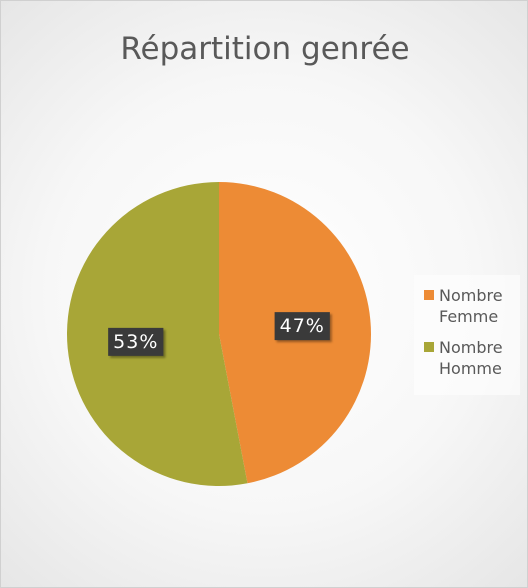  What do you see at coordinates (264, 49) in the screenshot?
I see `chart-title: Répartition genrée` at bounding box center [264, 49].